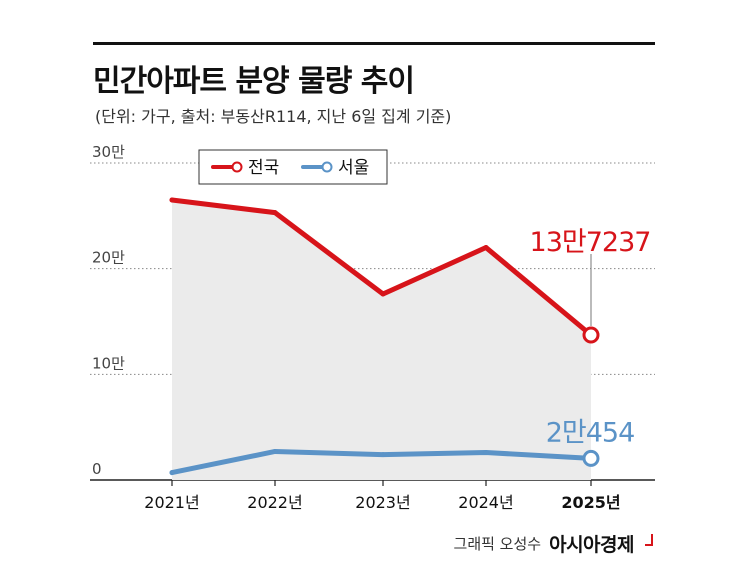 The height and width of the screenshot is (575, 745). I want to click on x-axis-ticks: 2021년 2022년 2023년 2024년 2025년, so click(382, 496).